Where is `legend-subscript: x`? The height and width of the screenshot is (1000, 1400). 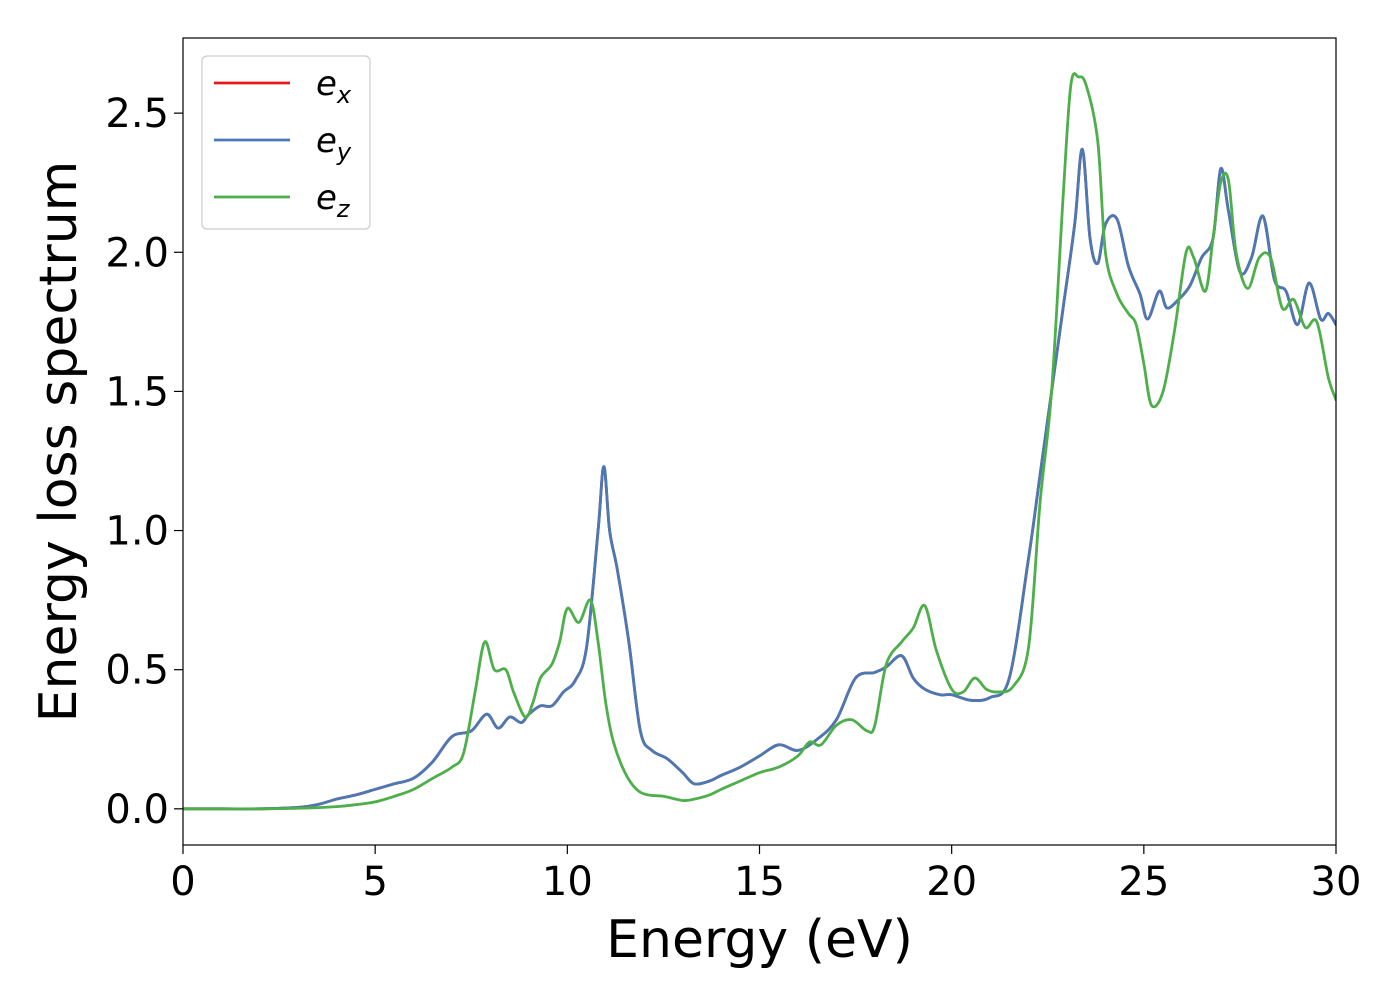
legend-subscript: x is located at coordinates (344, 95).